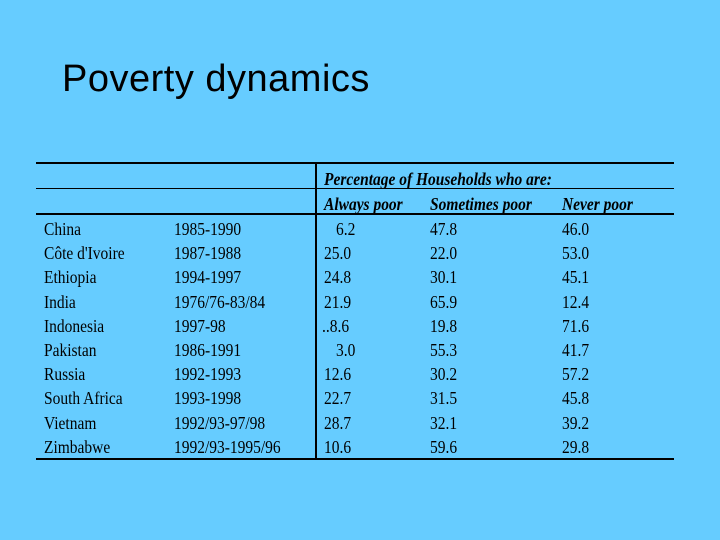 Image resolution: width=720 pixels, height=540 pixels. Describe the element at coordinates (576, 446) in the screenshot. I see `never-poor-cell: 29.8` at that location.